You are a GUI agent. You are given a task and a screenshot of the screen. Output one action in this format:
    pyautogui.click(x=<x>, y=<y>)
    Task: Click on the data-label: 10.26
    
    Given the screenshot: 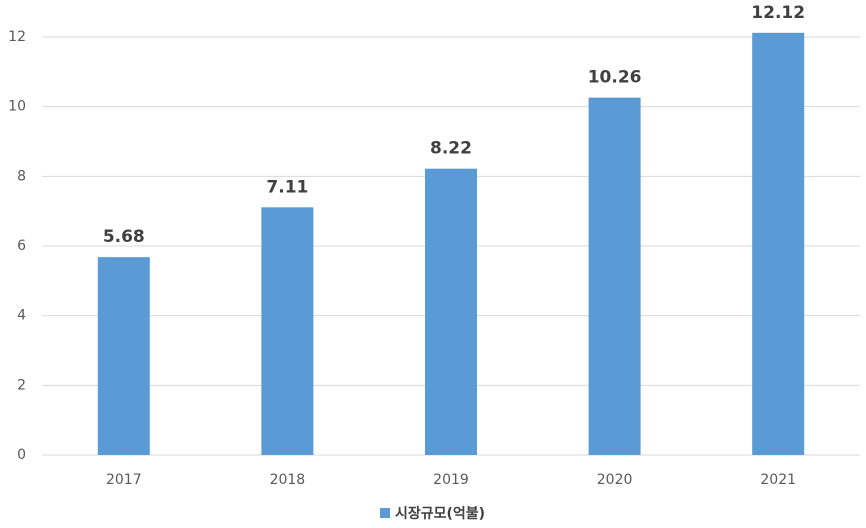 What is the action you would take?
    pyautogui.click(x=615, y=78)
    